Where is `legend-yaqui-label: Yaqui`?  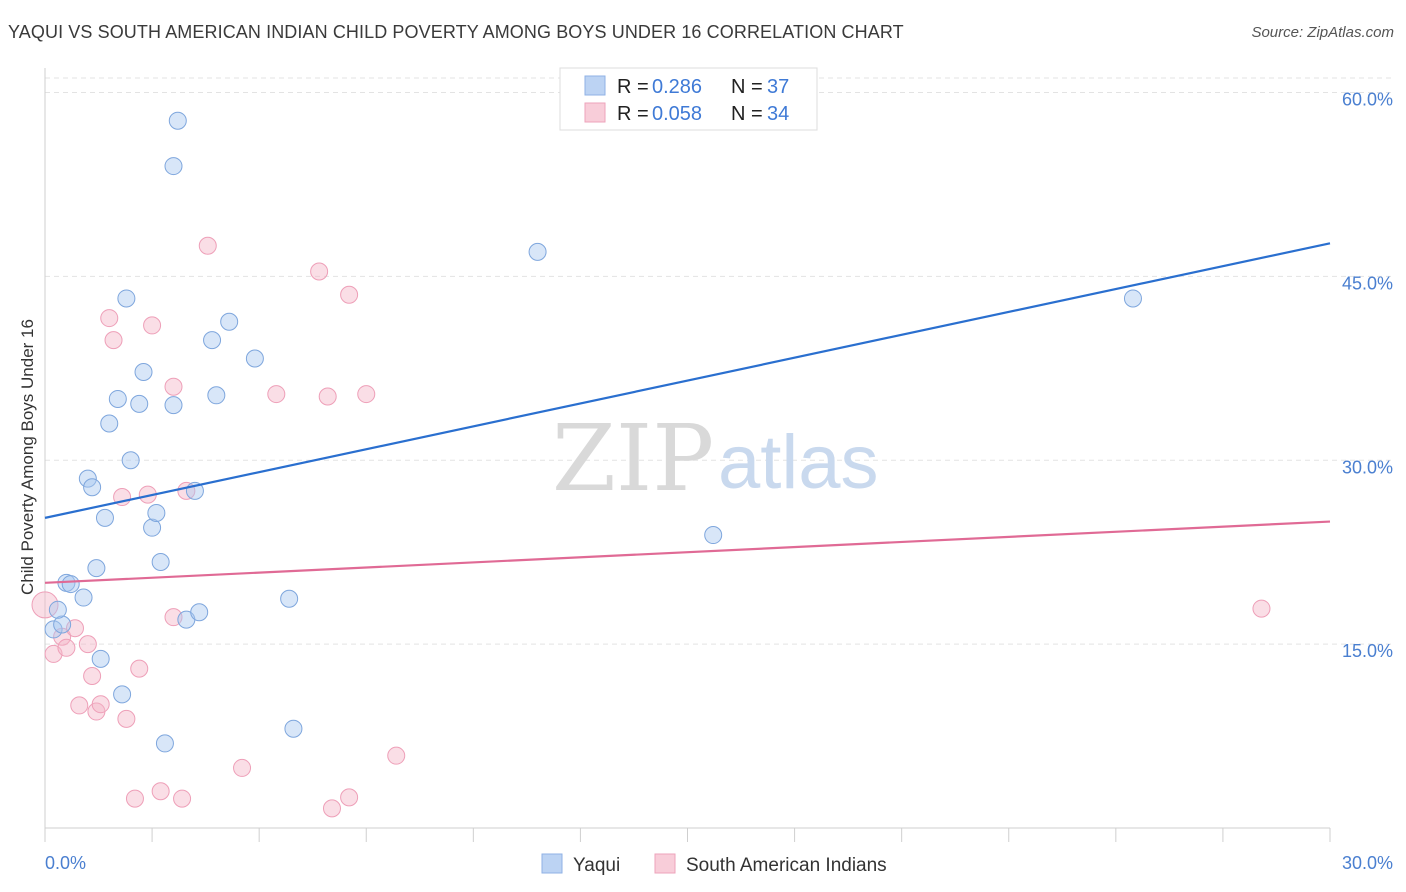
legend-yaqui-label: Yaqui is located at coordinates (596, 865).